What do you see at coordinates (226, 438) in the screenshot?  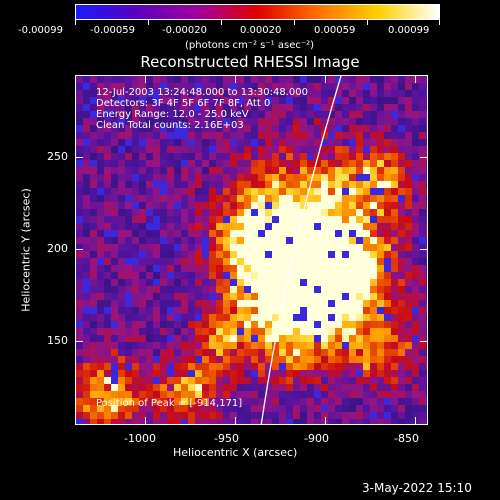 I see `x-tick-label-1: -950` at bounding box center [226, 438].